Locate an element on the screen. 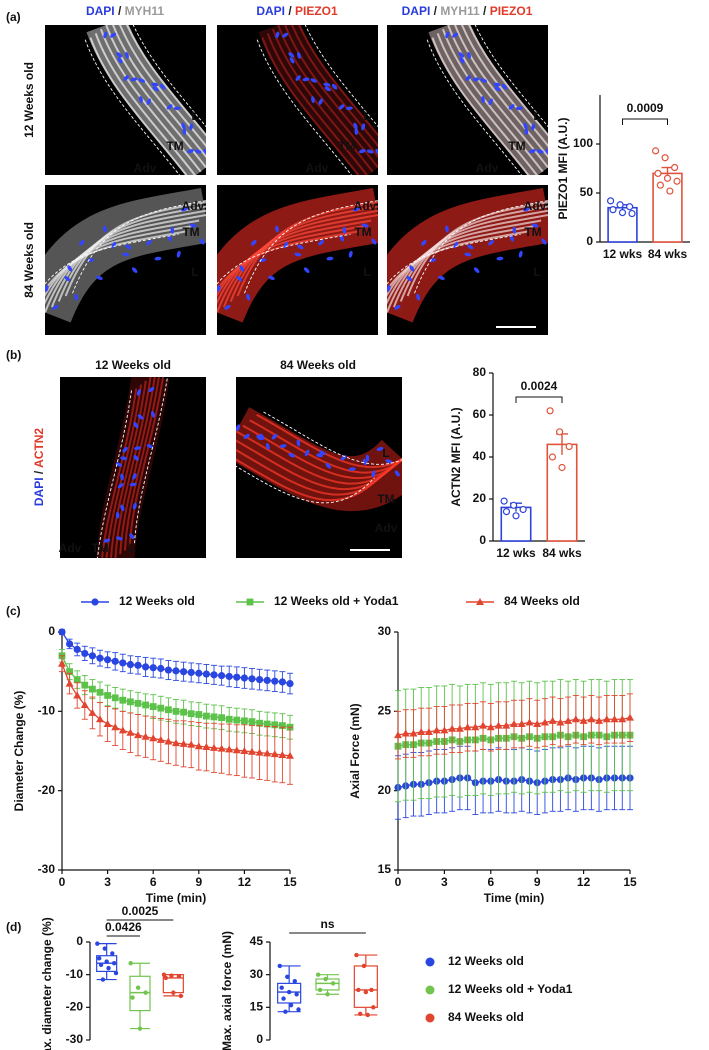 Image resolution: width=709 pixels, height=1050 pixels. x-tick-label: 15 is located at coordinates (290, 882).